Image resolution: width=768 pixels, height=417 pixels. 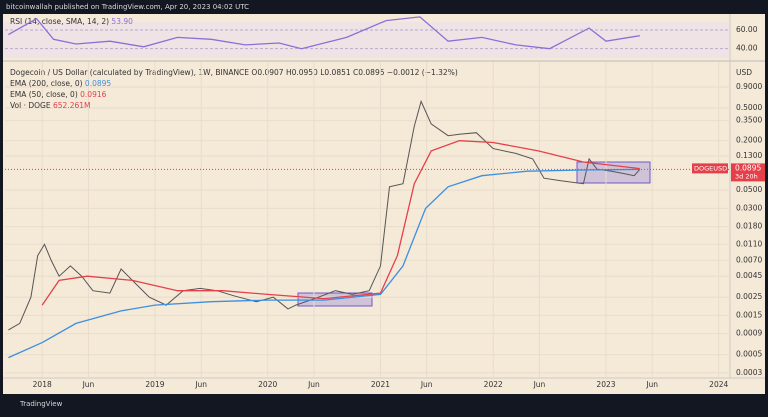 I want to click on indicator-legend: EMA (50, close, 0) 0.0916, so click(x=58, y=94).